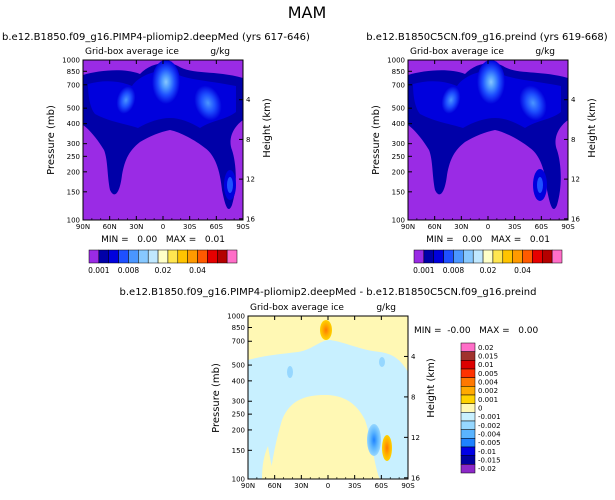 This screenshot has width=615, height=500. Describe the element at coordinates (248, 486) in the screenshot. I see `x-tick-label: 90N` at that location.